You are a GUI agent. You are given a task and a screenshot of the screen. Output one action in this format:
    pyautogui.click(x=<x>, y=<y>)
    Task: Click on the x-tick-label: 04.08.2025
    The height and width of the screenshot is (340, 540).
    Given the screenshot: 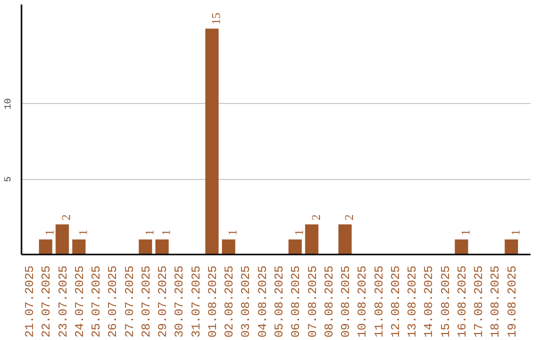 What is the action you would take?
    pyautogui.click(x=263, y=301)
    